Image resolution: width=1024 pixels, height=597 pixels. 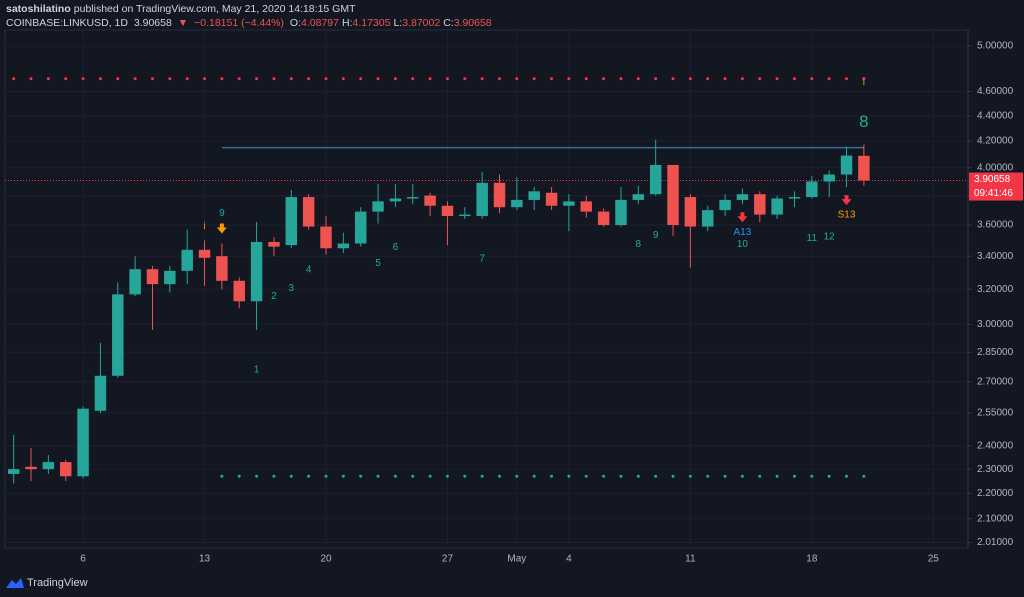 I want to click on signal-label: 5, so click(x=378, y=263).